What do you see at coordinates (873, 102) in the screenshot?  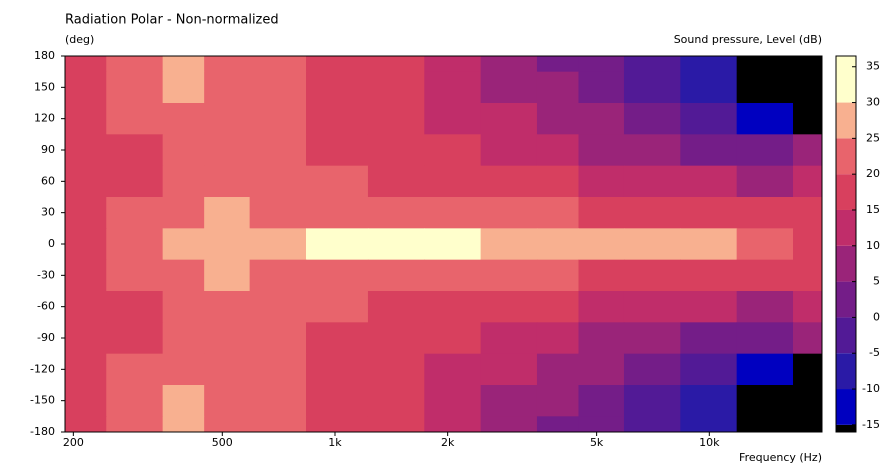 I see `colorbar-tick-label: 30` at bounding box center [873, 102].